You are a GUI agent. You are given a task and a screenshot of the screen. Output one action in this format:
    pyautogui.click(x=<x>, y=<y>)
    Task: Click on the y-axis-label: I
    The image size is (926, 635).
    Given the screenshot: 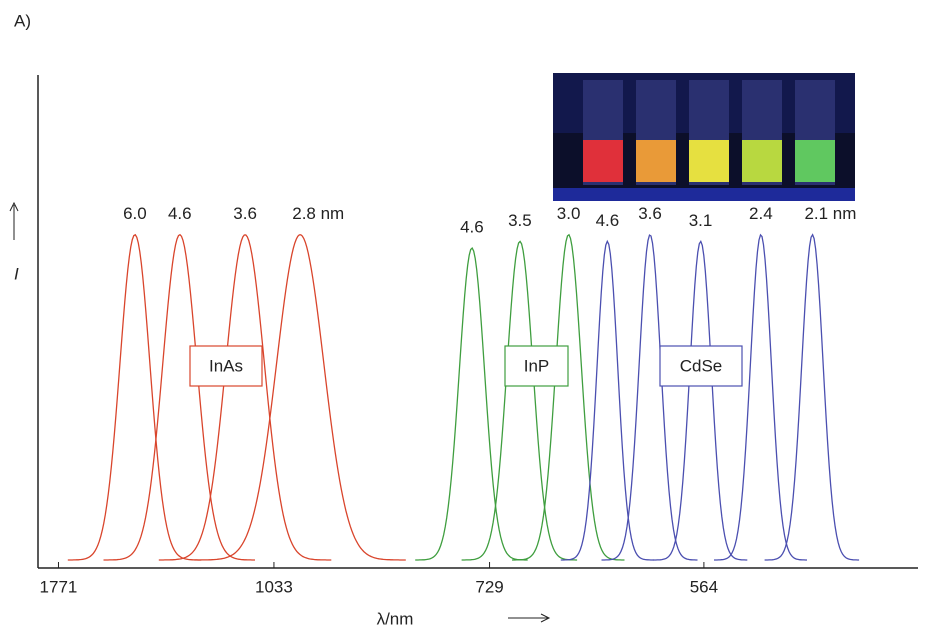 What is the action you would take?
    pyautogui.click(x=16, y=273)
    